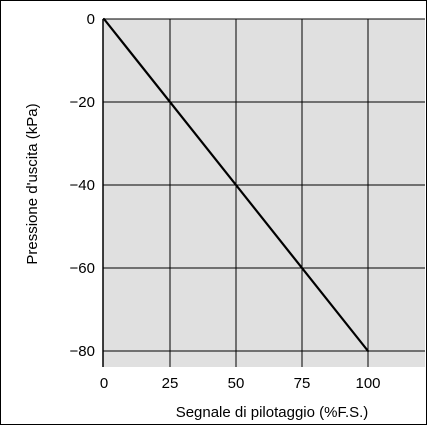 This screenshot has width=427, height=430. Describe the element at coordinates (367, 383) in the screenshot. I see `x-tick-label: 100` at that location.